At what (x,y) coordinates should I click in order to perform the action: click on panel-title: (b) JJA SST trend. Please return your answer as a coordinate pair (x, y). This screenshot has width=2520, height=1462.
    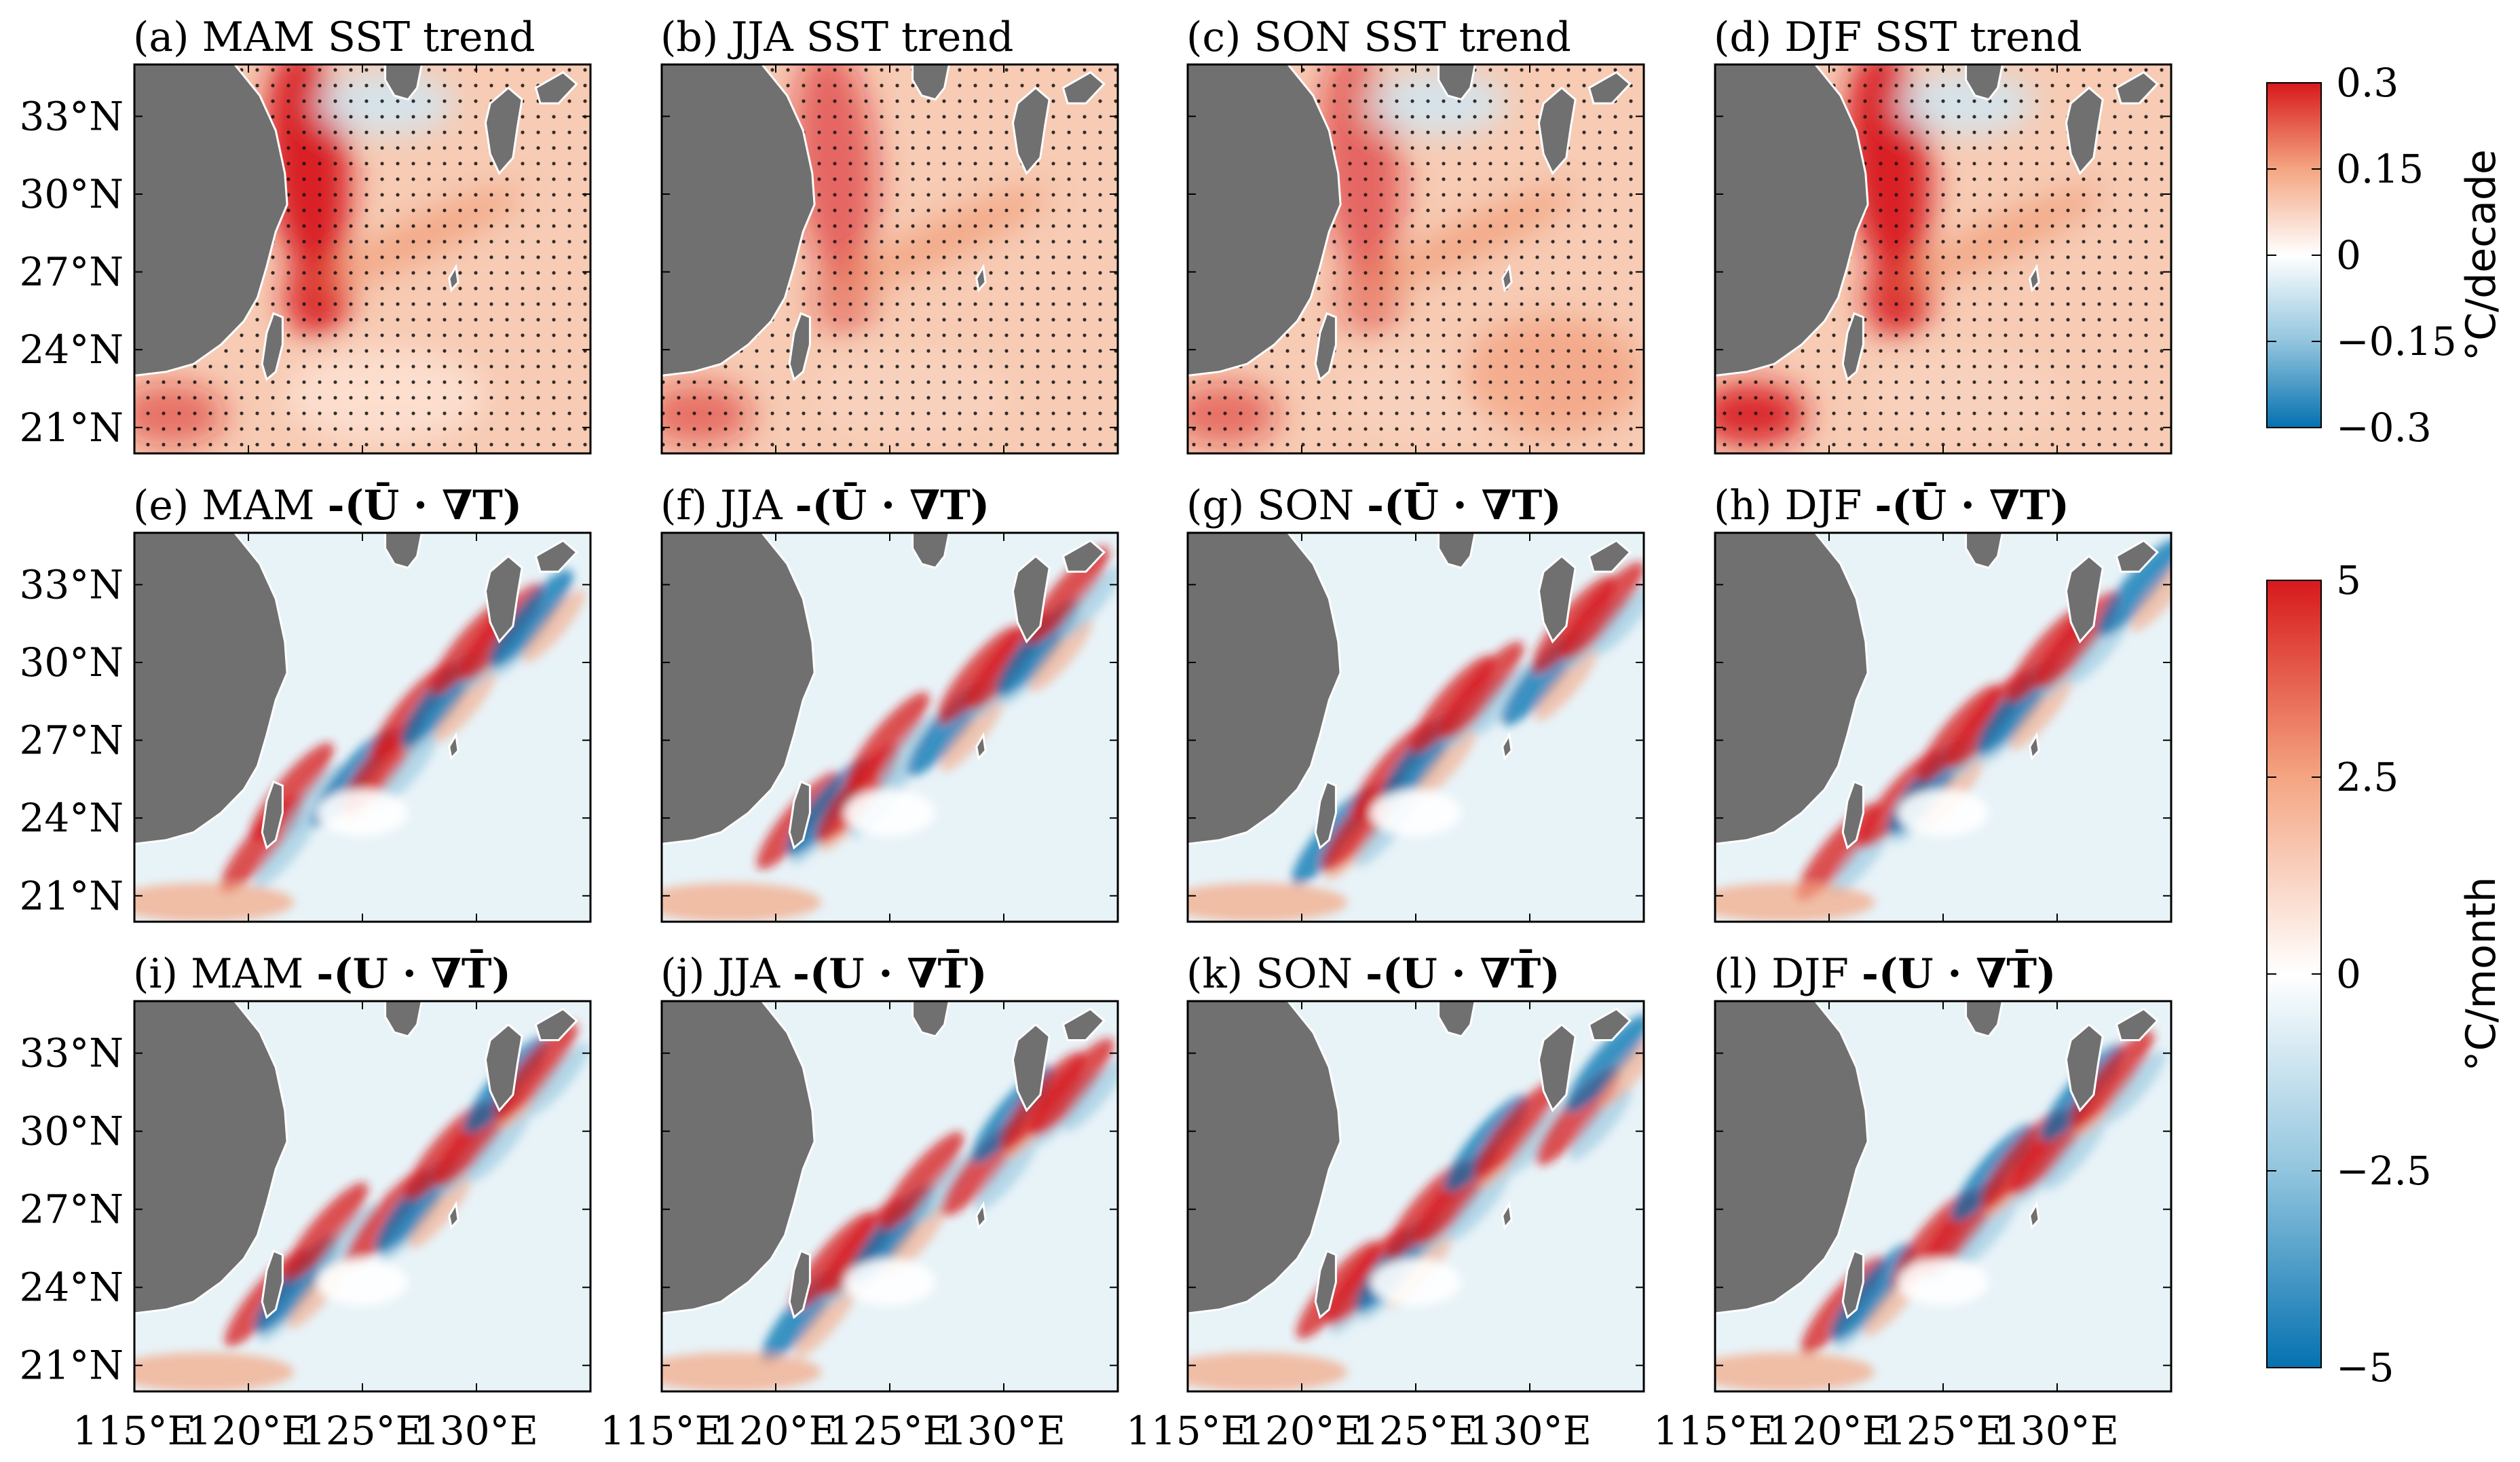
    Looking at the image, I should click on (836, 37).